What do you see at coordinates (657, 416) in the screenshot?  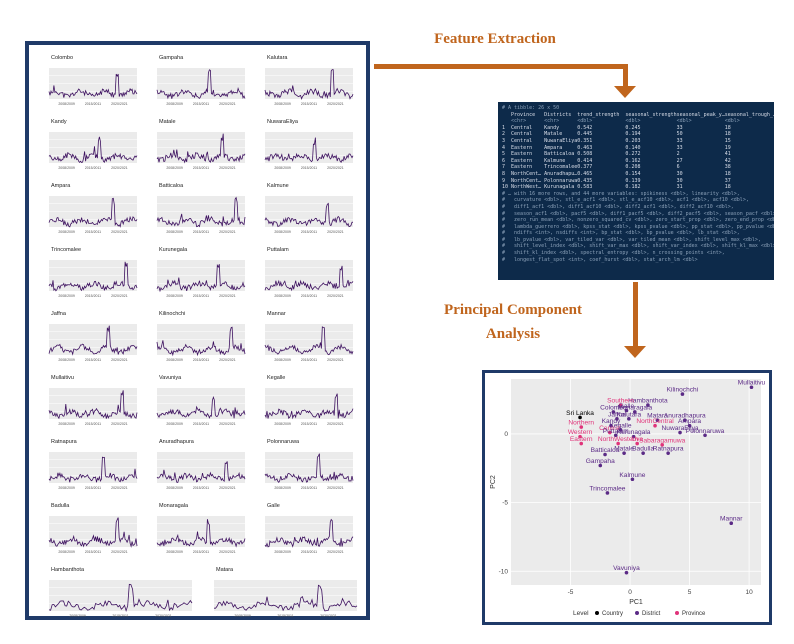 I see `pca-point-label: Matara` at bounding box center [657, 416].